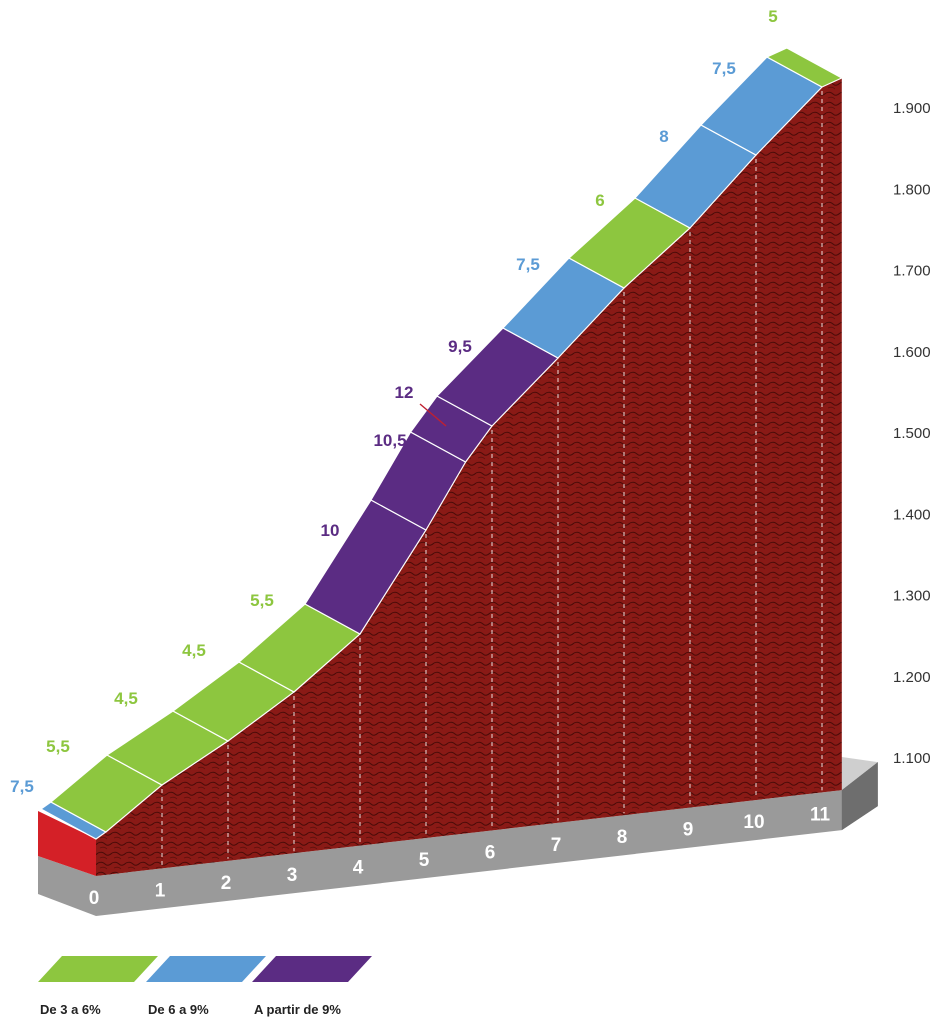  What do you see at coordinates (262, 600) in the screenshot?
I see `grade-label-4: 5,5` at bounding box center [262, 600].